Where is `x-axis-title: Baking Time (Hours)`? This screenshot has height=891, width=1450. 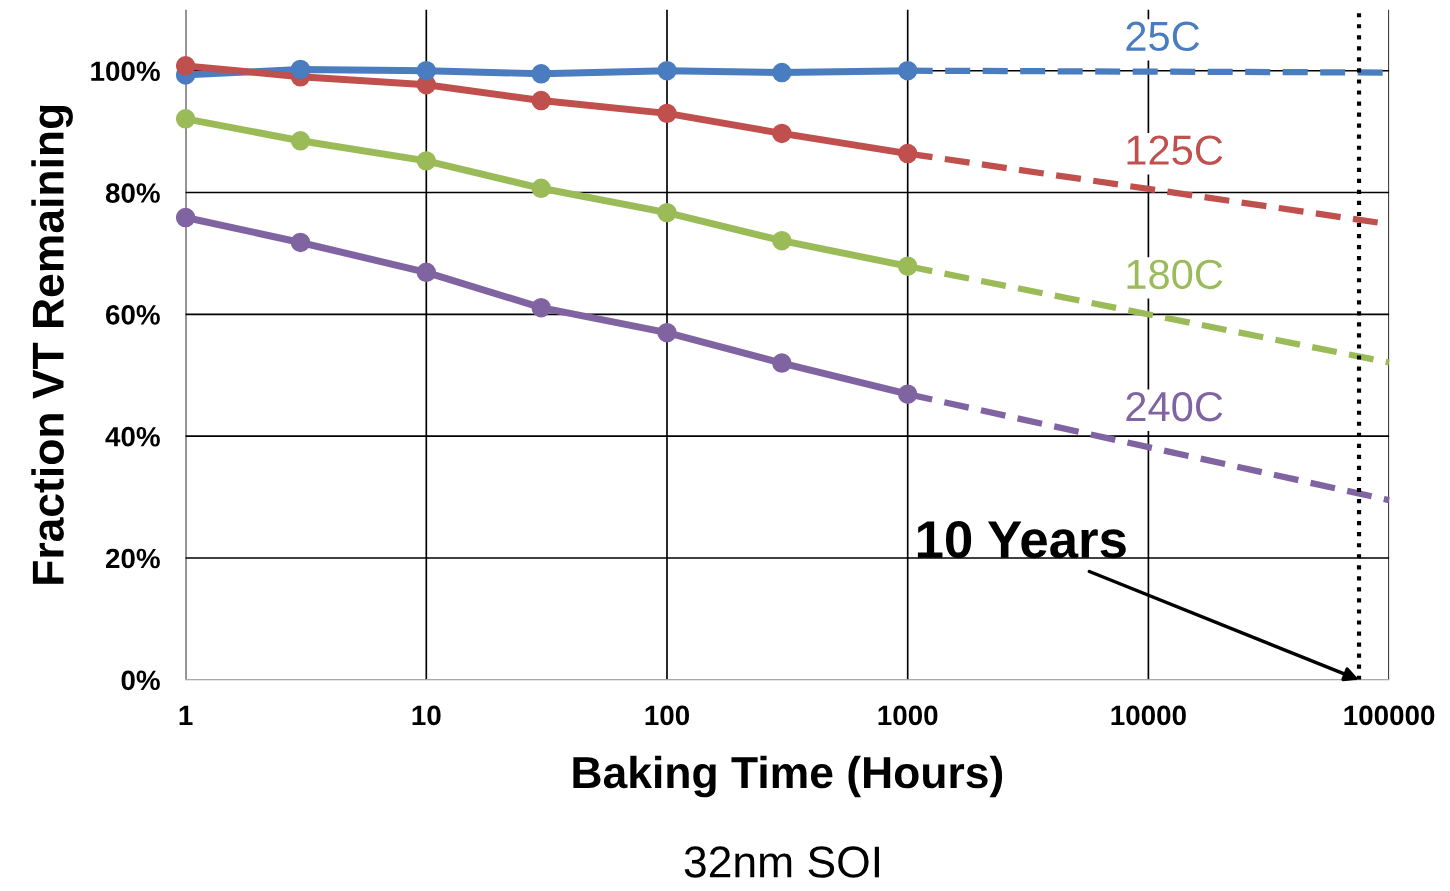 x-axis-title: Baking Time (Hours) is located at coordinates (788, 776).